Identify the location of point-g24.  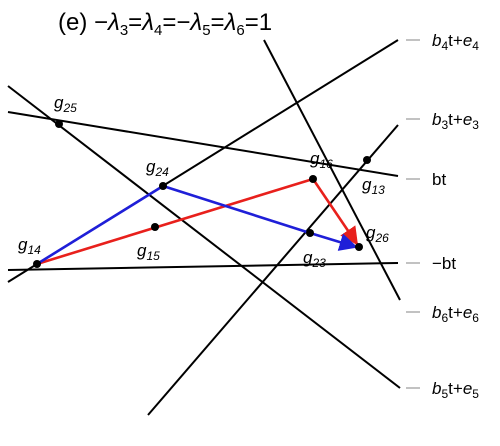
(163, 186).